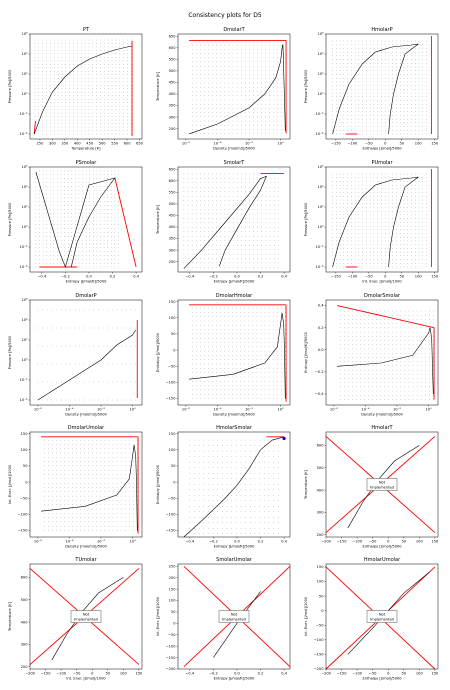  What do you see at coordinates (65, 144) in the screenshot?
I see `x-tick-label: 350` at bounding box center [65, 144].